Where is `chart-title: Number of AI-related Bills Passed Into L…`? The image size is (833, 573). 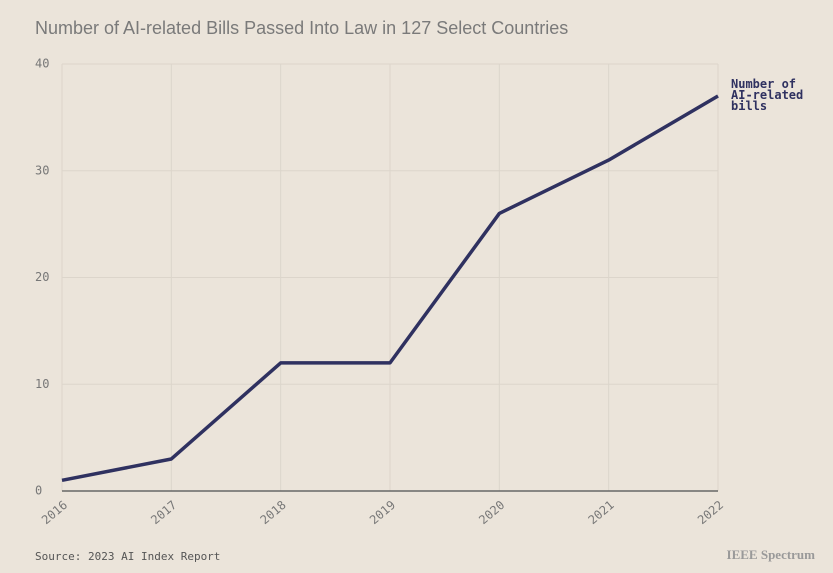
chart-title: Number of AI-related Bills Passed Into L… is located at coordinates (301, 28).